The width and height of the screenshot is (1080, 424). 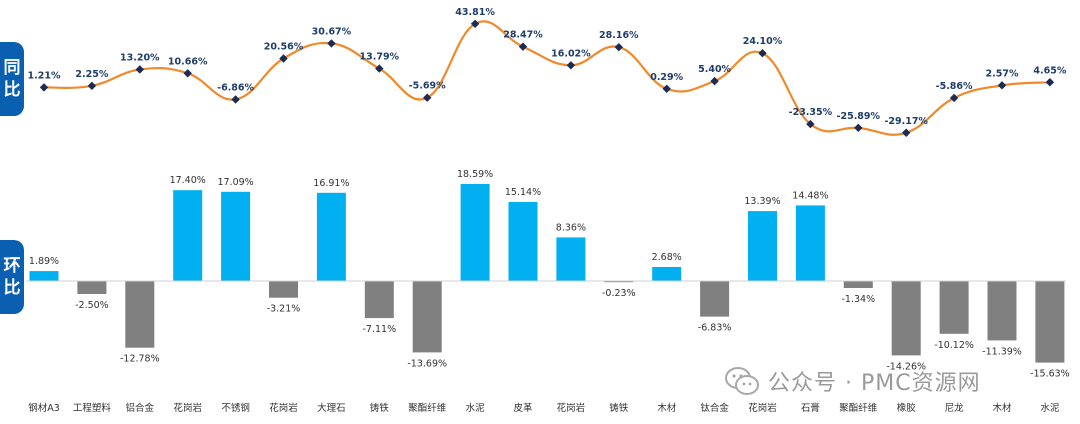 I want to click on mom-value-label: -7.11%, so click(x=379, y=329).